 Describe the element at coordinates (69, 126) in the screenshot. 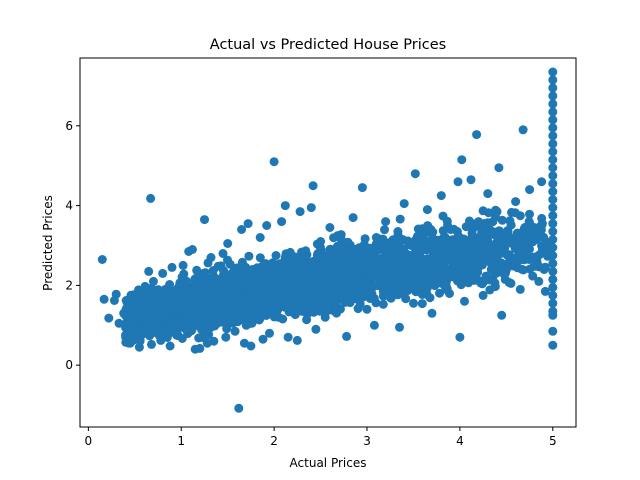

I see `y-tick-label: 6` at that location.